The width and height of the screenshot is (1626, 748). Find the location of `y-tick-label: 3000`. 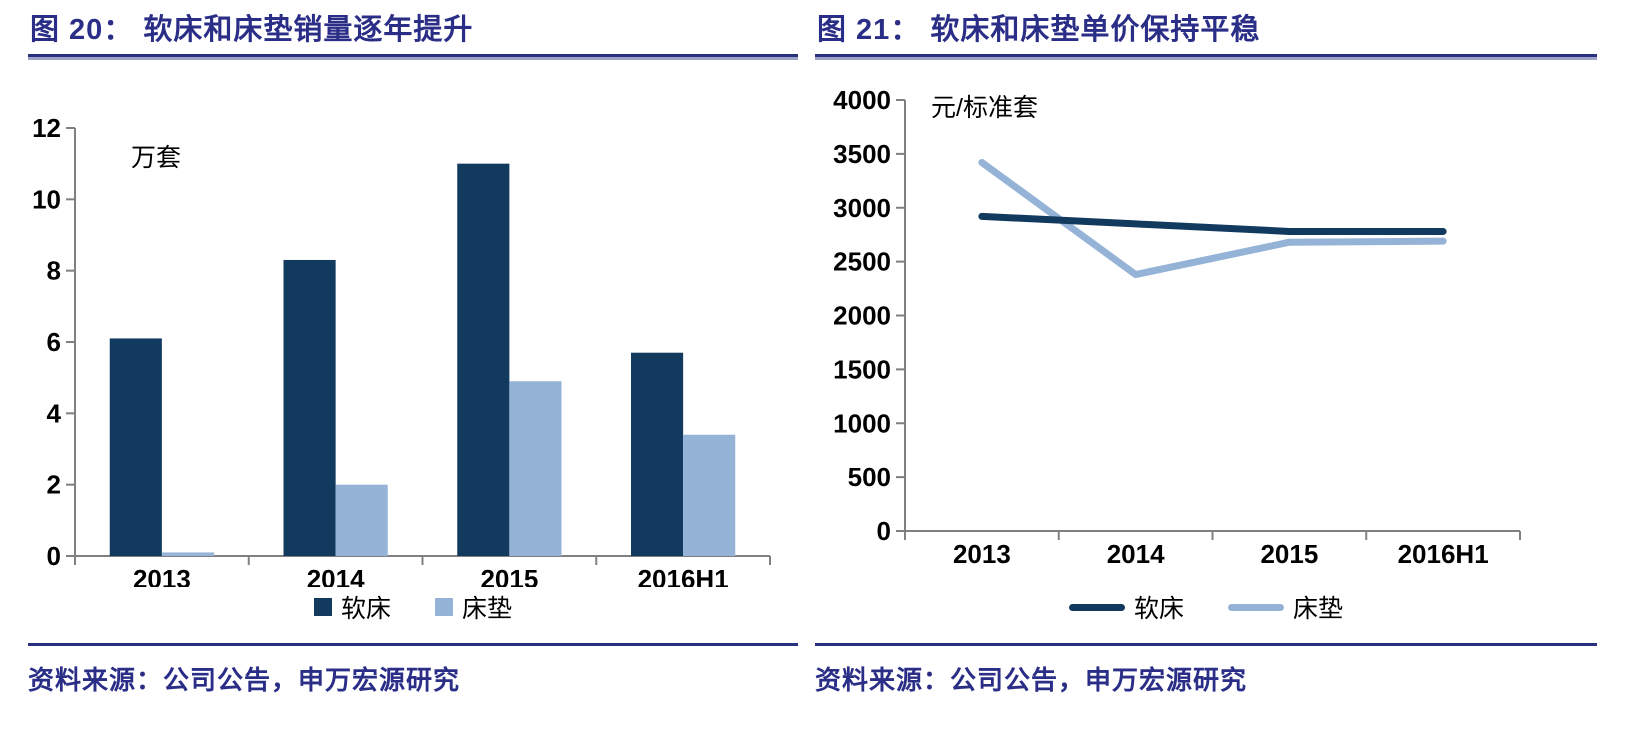

y-tick-label: 3000 is located at coordinates (862, 208).